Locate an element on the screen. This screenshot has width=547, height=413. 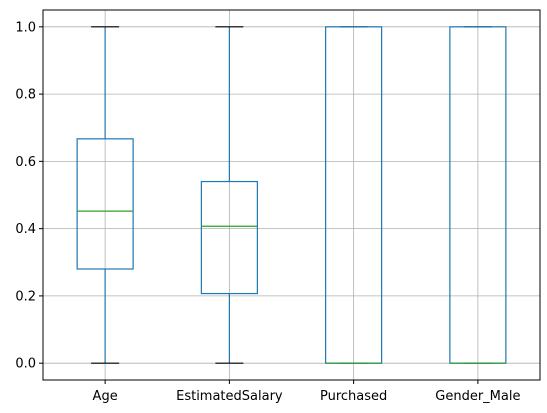
x-tick-label: Purchased is located at coordinates (353, 396).